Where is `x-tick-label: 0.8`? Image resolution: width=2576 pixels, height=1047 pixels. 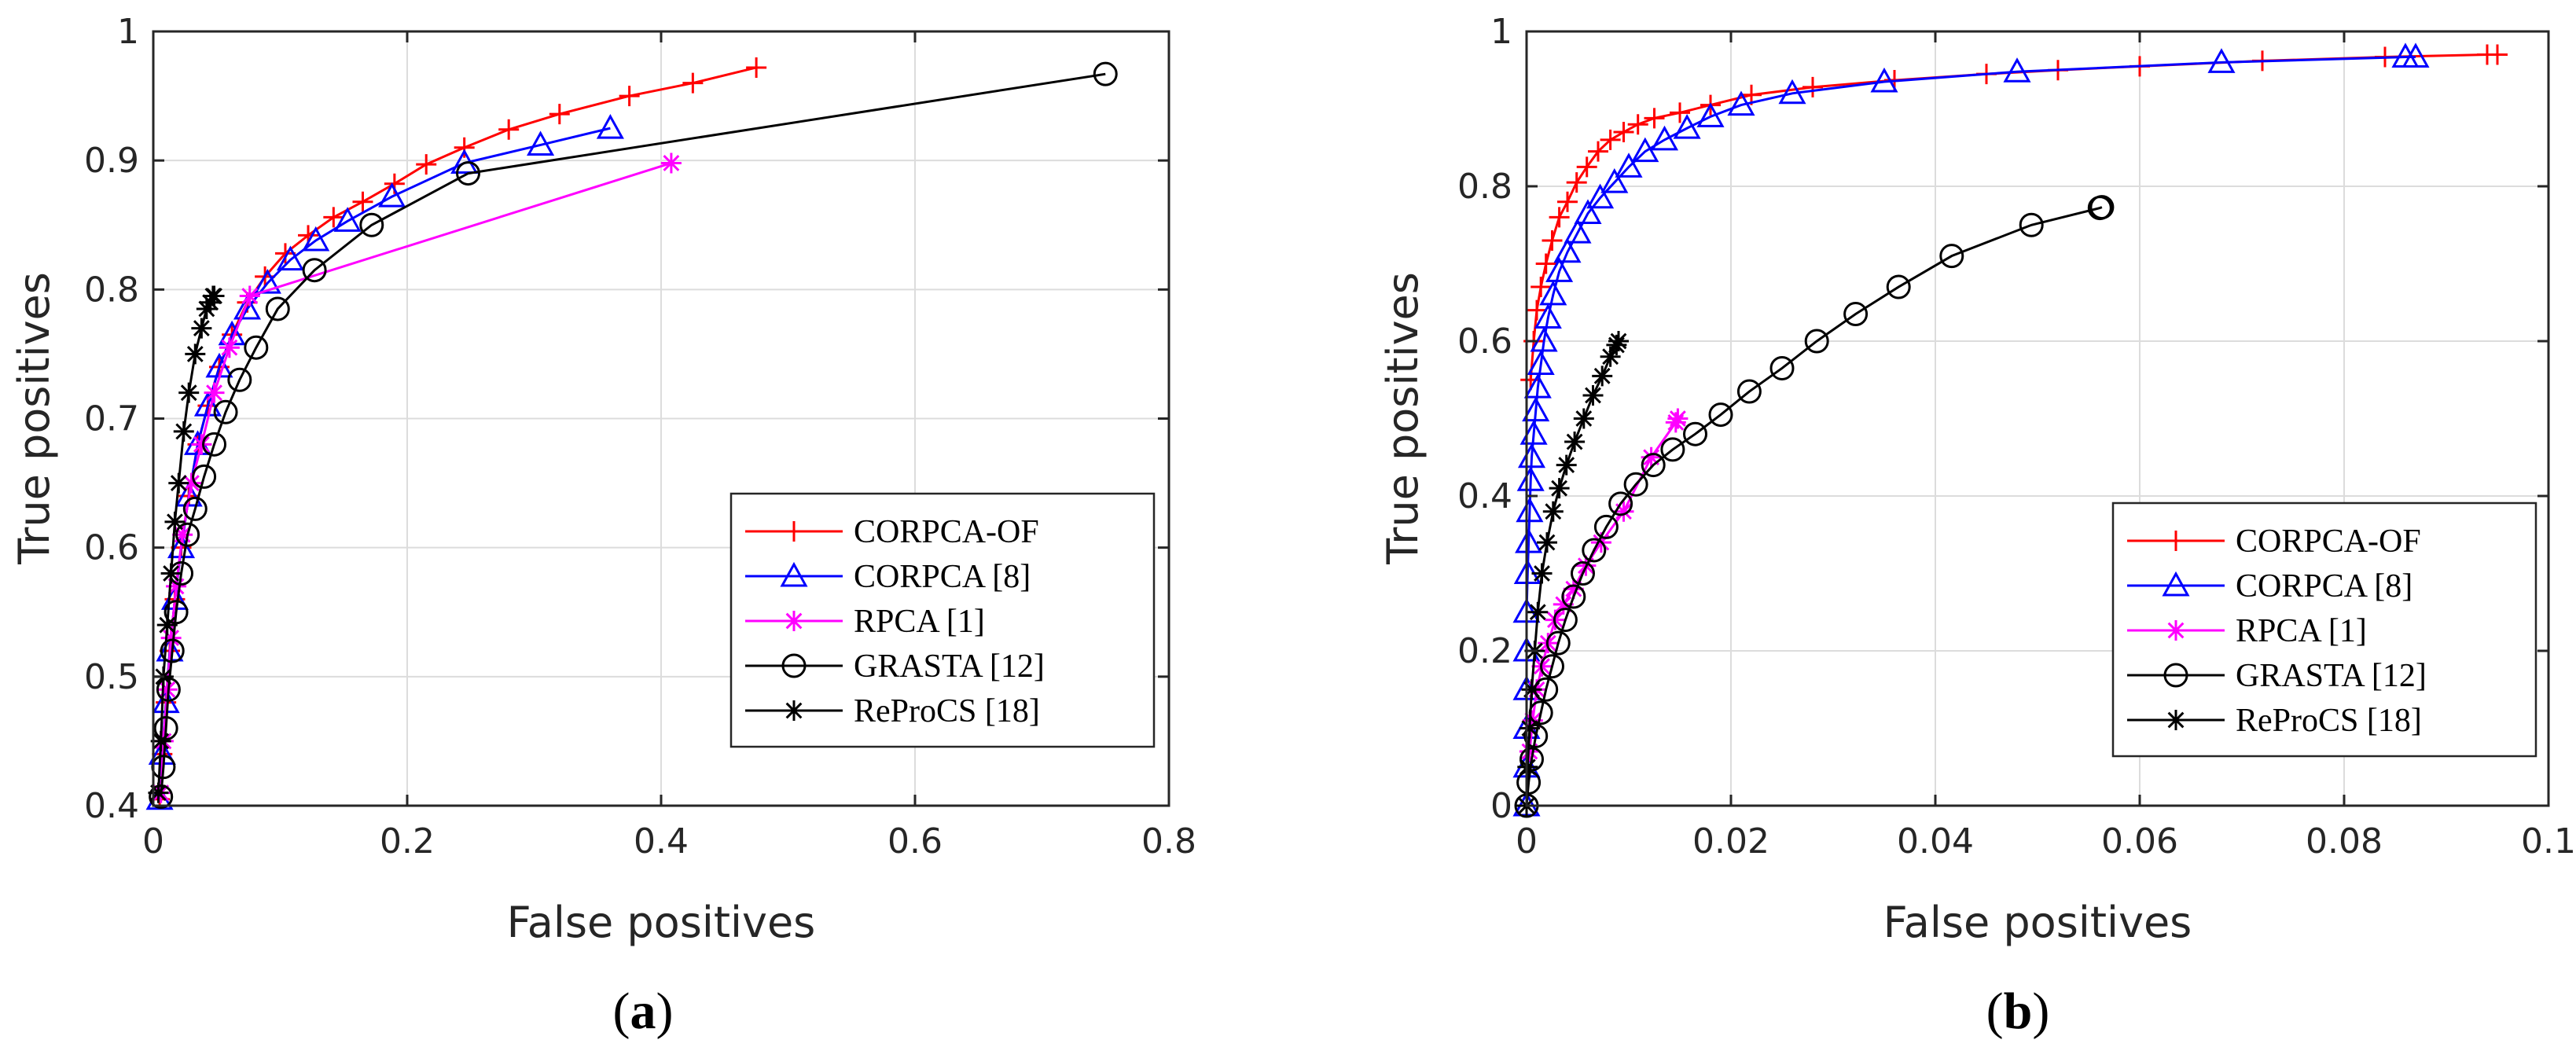
x-tick-label: 0.8 is located at coordinates (1168, 841).